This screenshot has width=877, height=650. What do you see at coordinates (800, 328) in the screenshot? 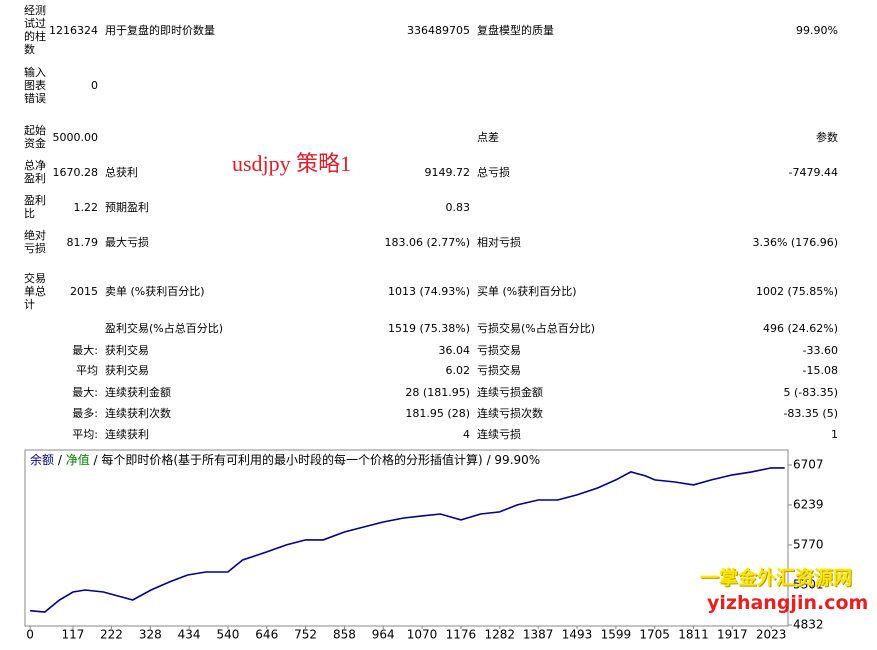
I see `value: 496 (24.62%)` at bounding box center [800, 328].